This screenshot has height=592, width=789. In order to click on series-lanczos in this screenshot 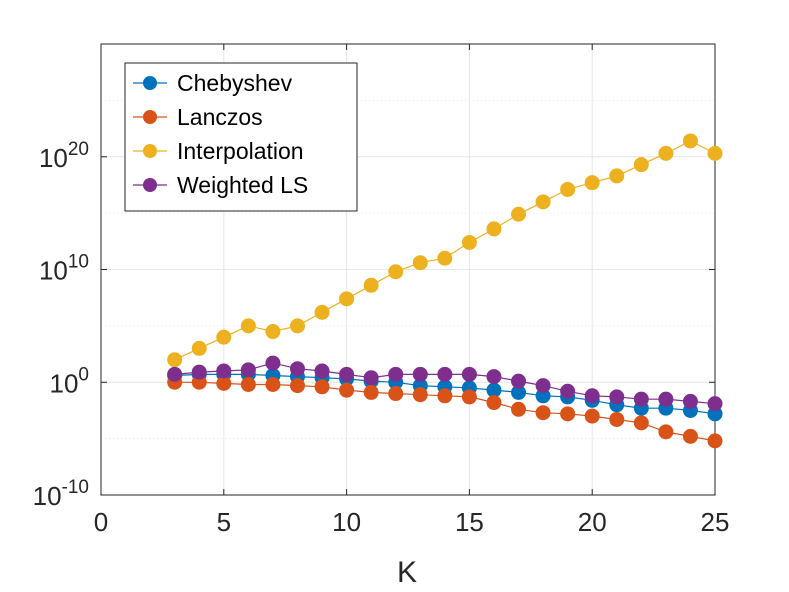, I will do `click(445, 411)`.